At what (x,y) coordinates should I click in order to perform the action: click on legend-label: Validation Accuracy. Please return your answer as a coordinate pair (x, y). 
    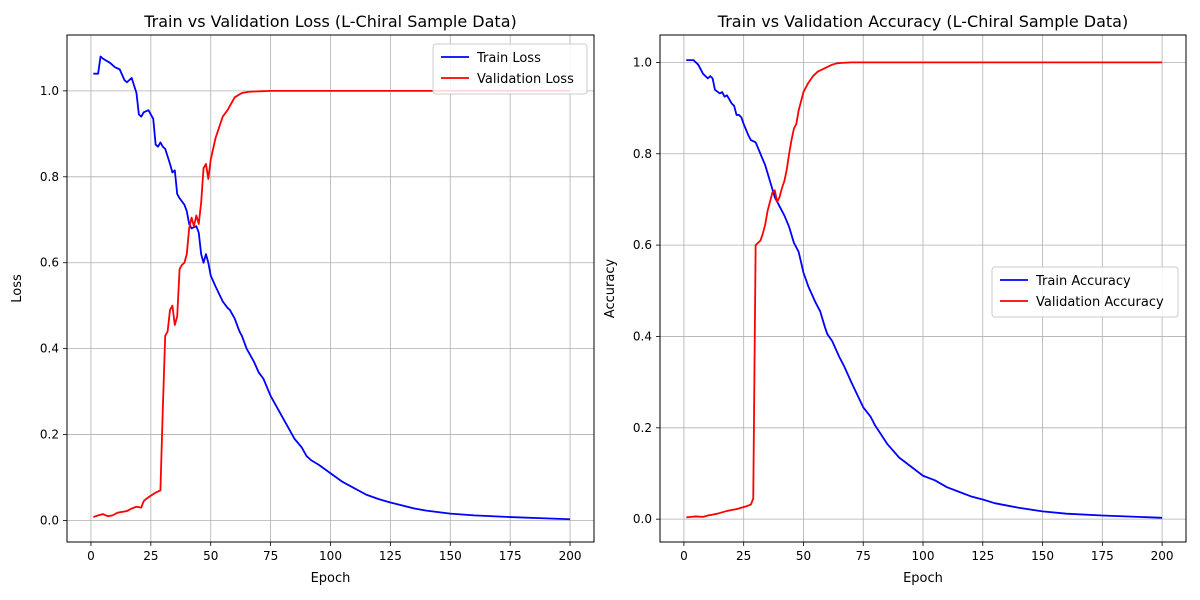
    Looking at the image, I should click on (1100, 302).